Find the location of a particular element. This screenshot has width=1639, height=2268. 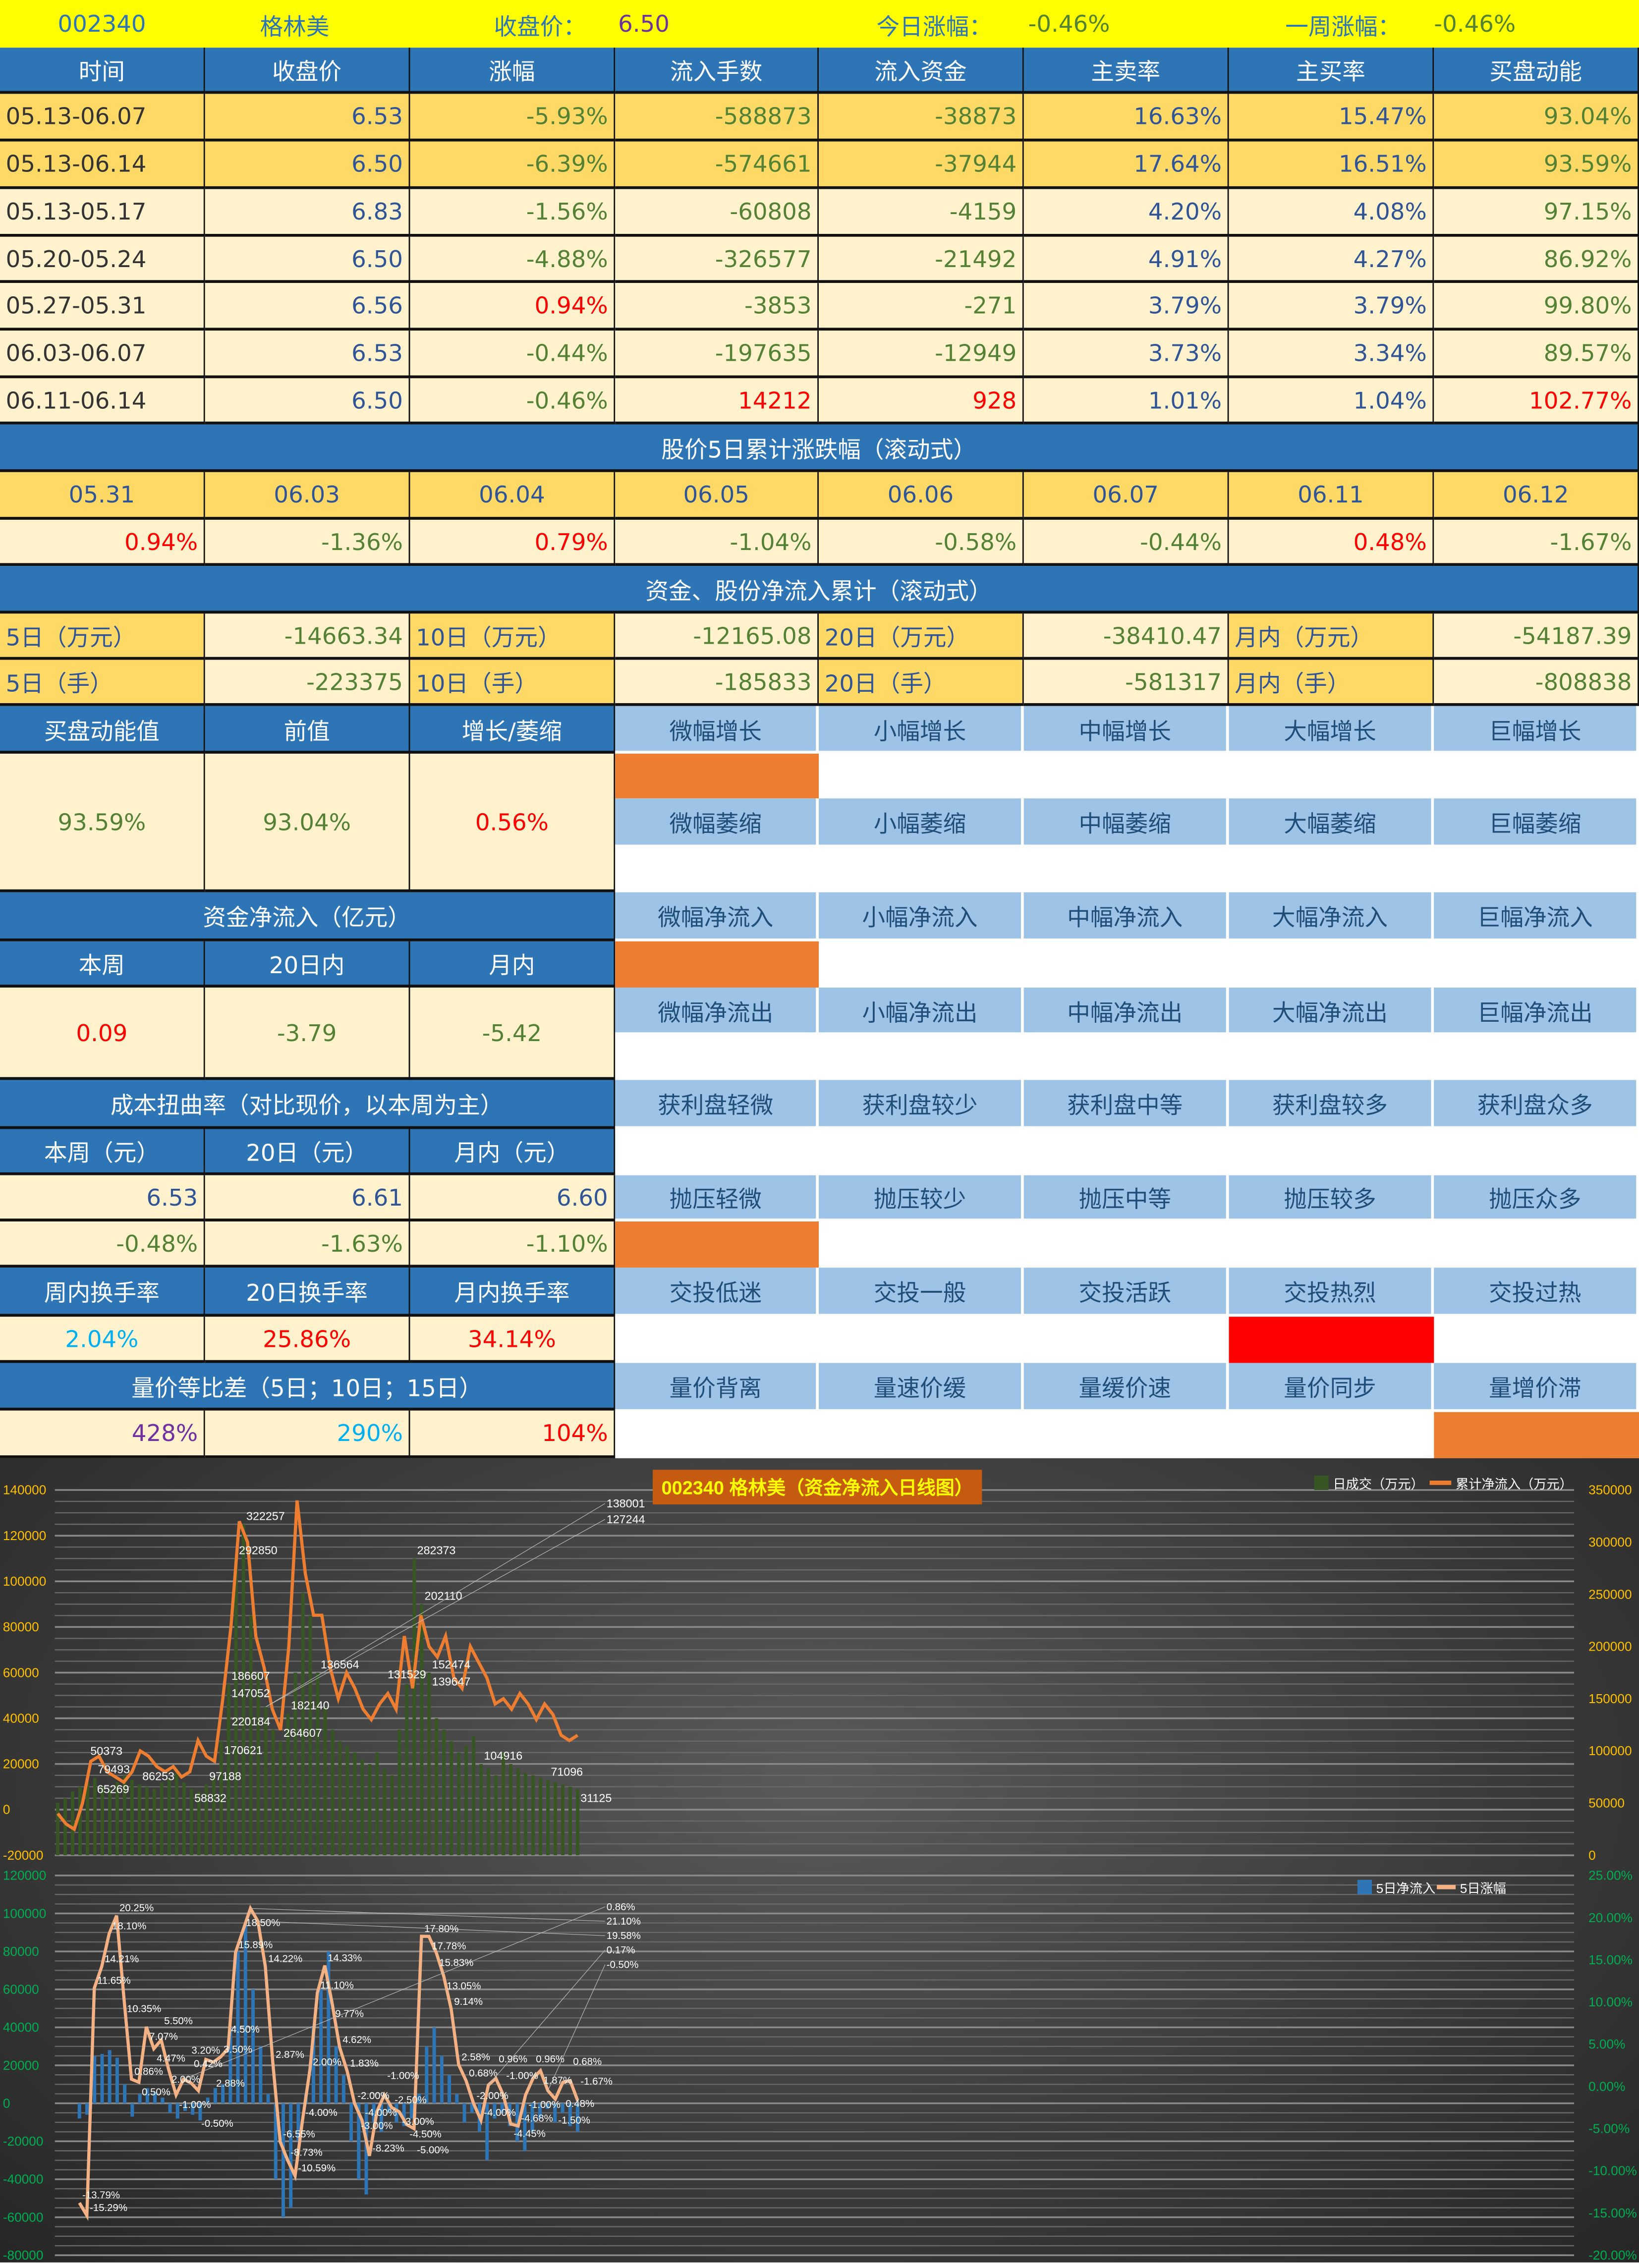

annotation-label: 139647 is located at coordinates (451, 1681).